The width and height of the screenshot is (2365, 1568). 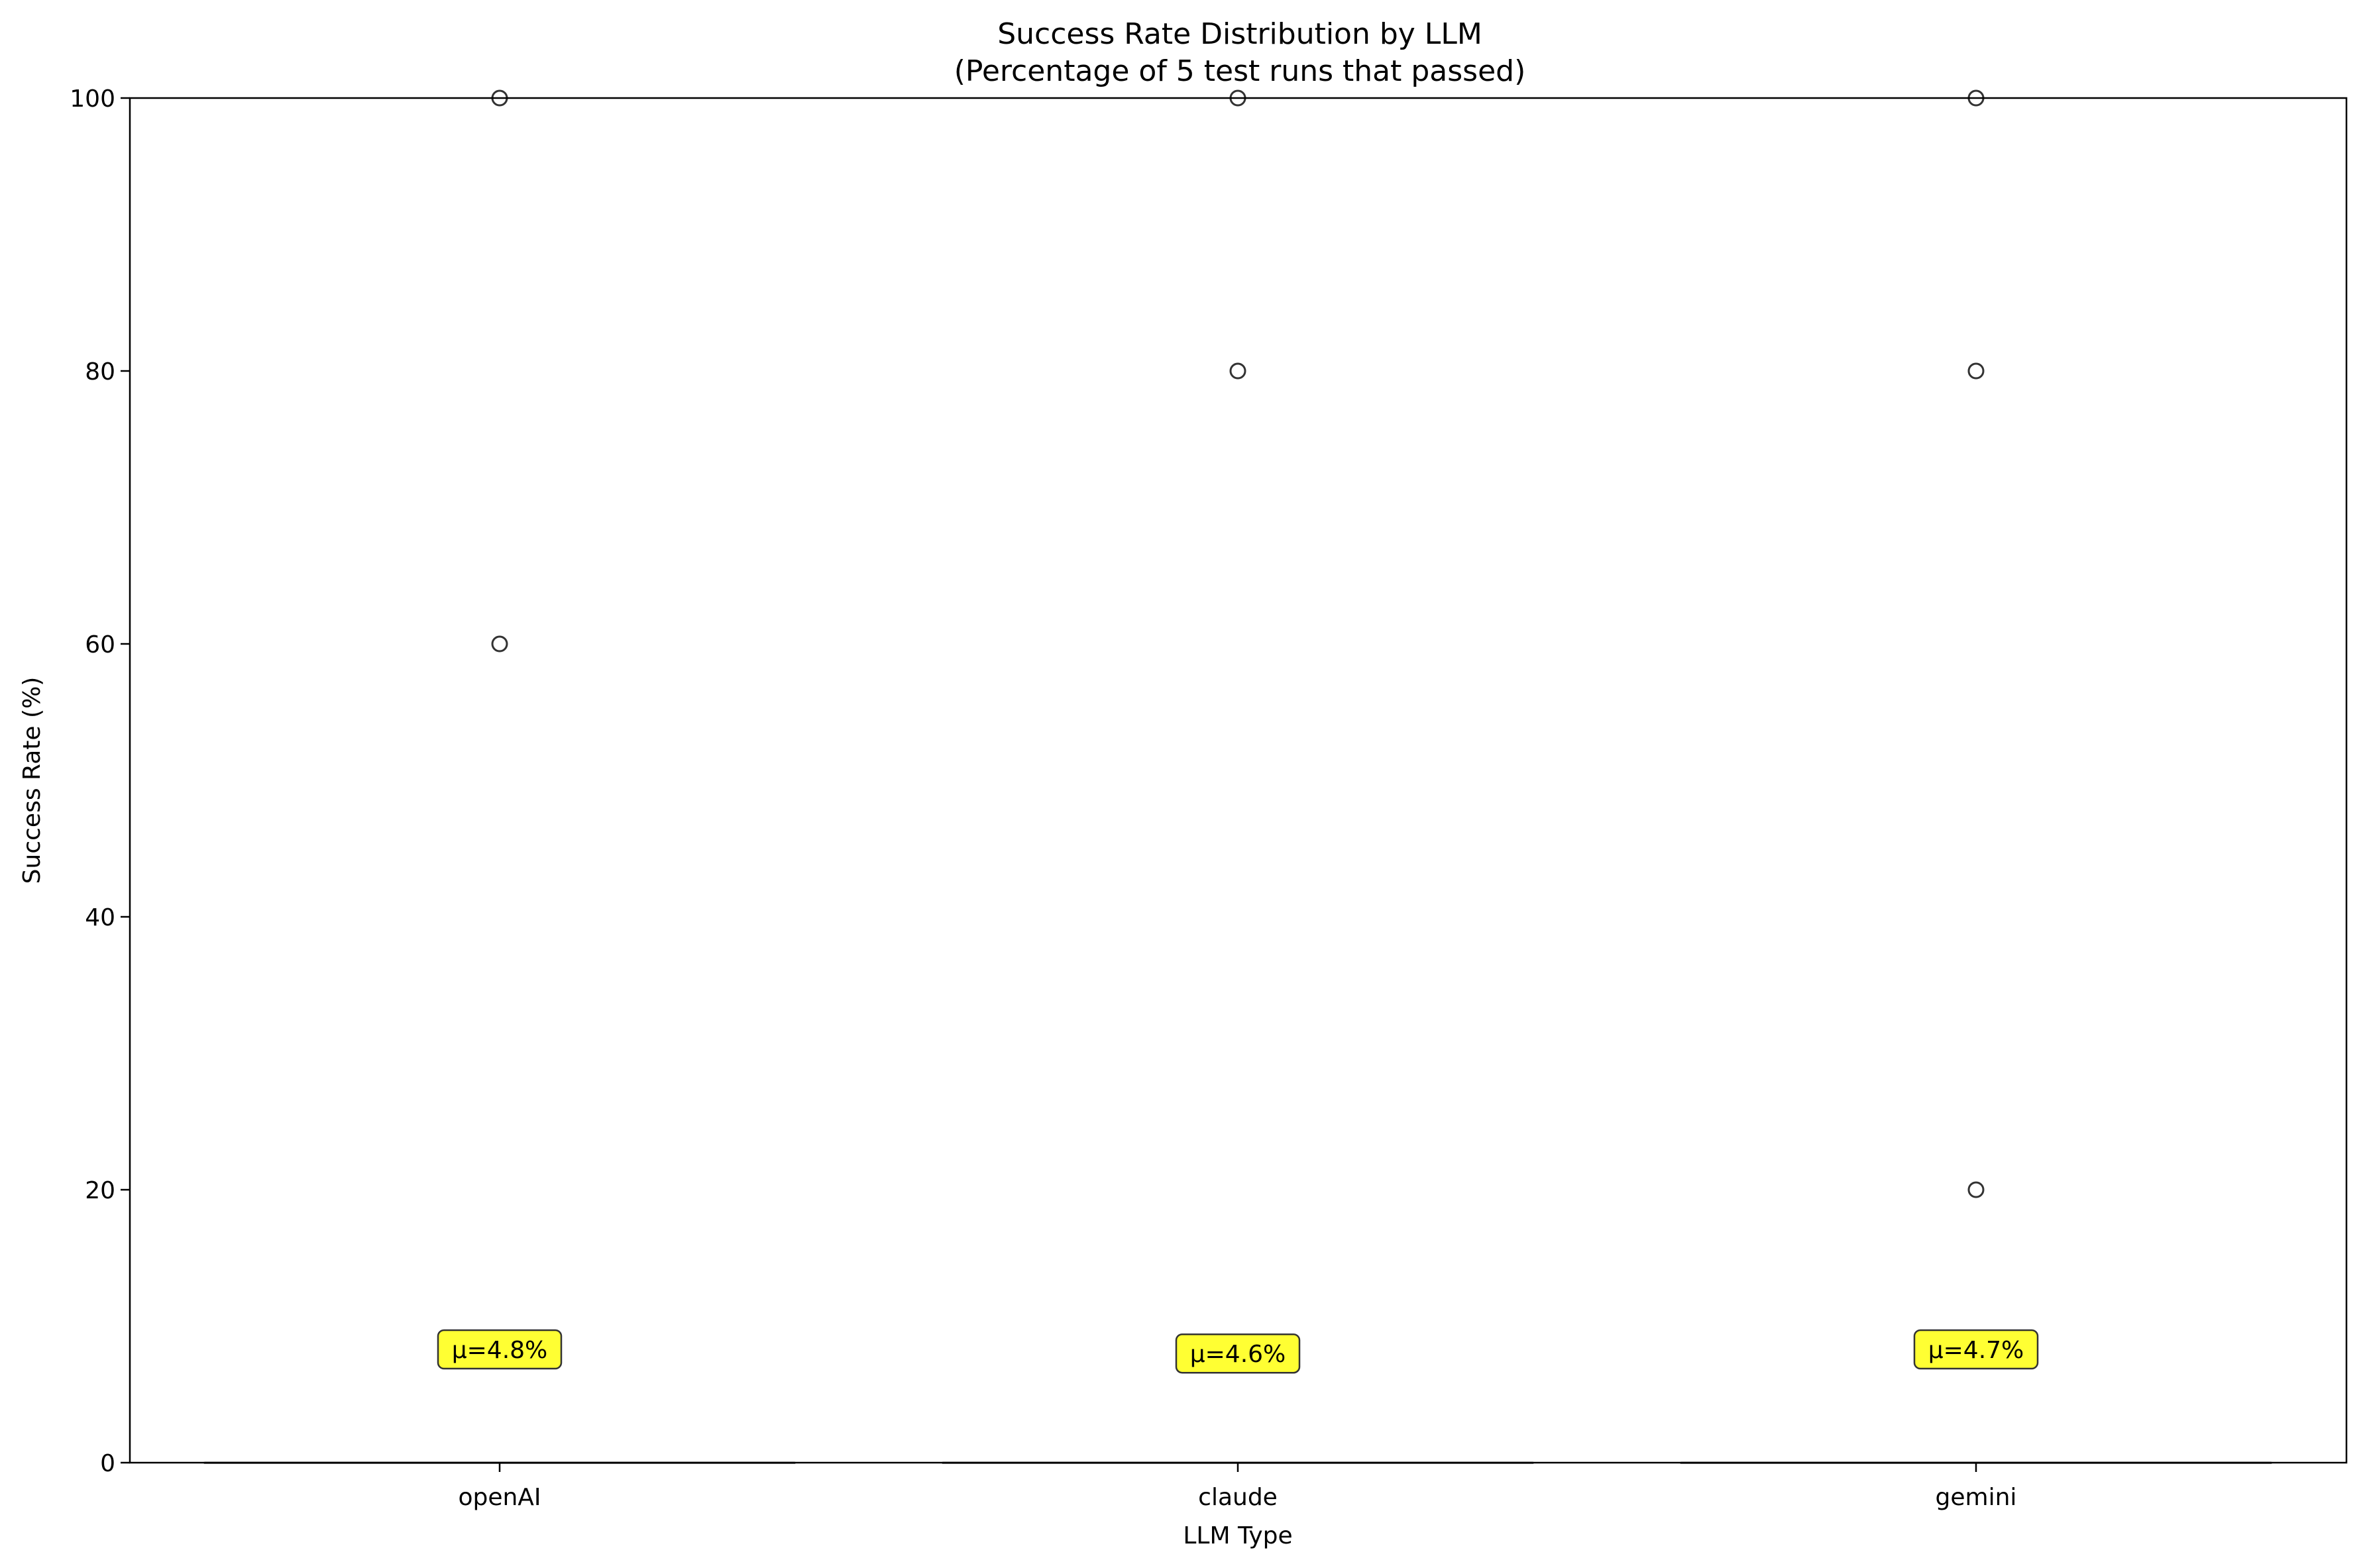 I want to click on y-tick-label: 40, so click(x=100, y=918).